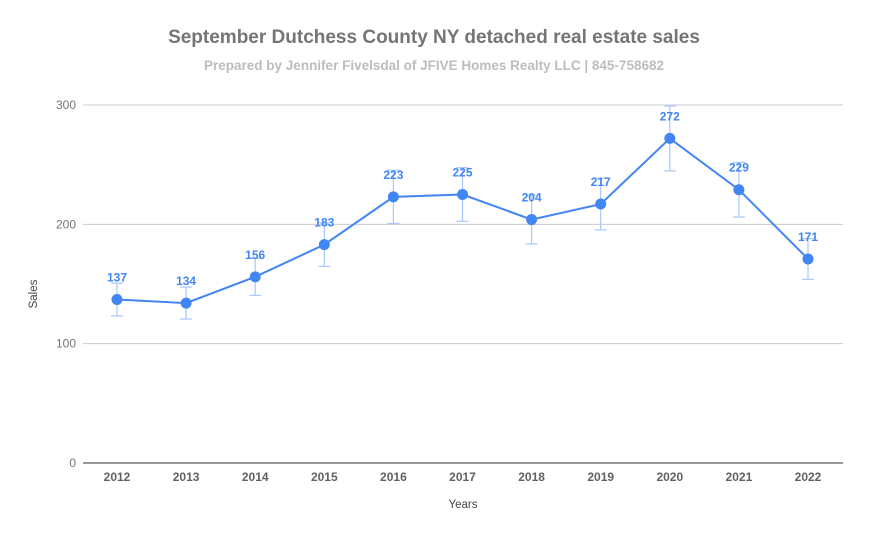 This screenshot has width=870, height=533. I want to click on data-label: 134, so click(186, 281).